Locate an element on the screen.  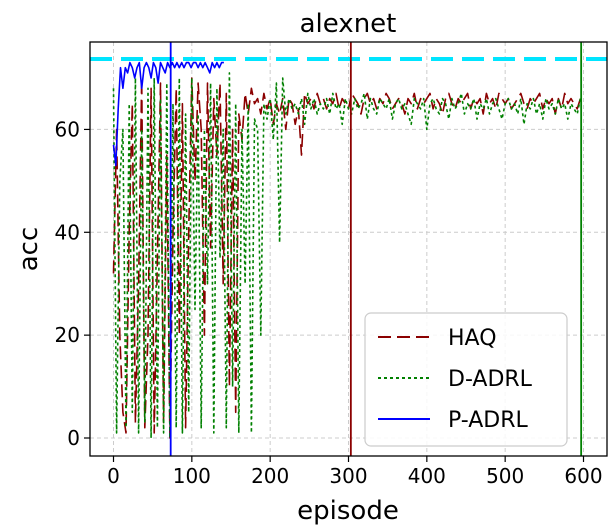
x-tick-label: 0 is located at coordinates (113, 476).